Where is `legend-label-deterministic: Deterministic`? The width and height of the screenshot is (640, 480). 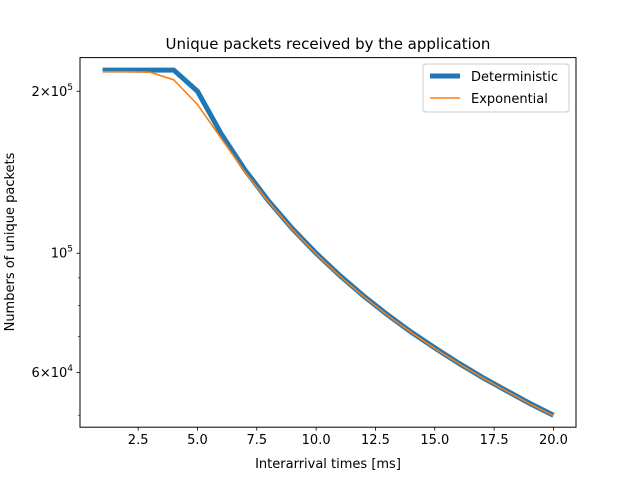 legend-label-deterministic: Deterministic is located at coordinates (514, 77).